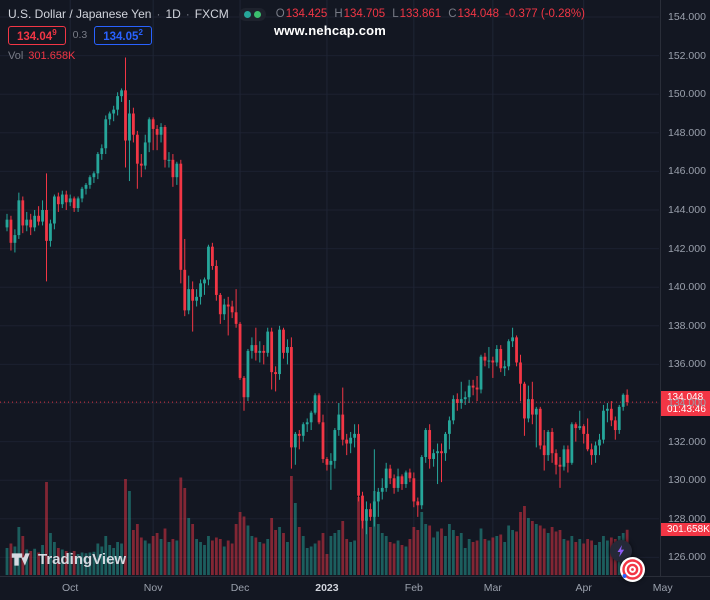 This screenshot has height=600, width=710. What do you see at coordinates (686, 409) in the screenshot?
I see `bar-countdown: 01:43:46` at bounding box center [686, 409].